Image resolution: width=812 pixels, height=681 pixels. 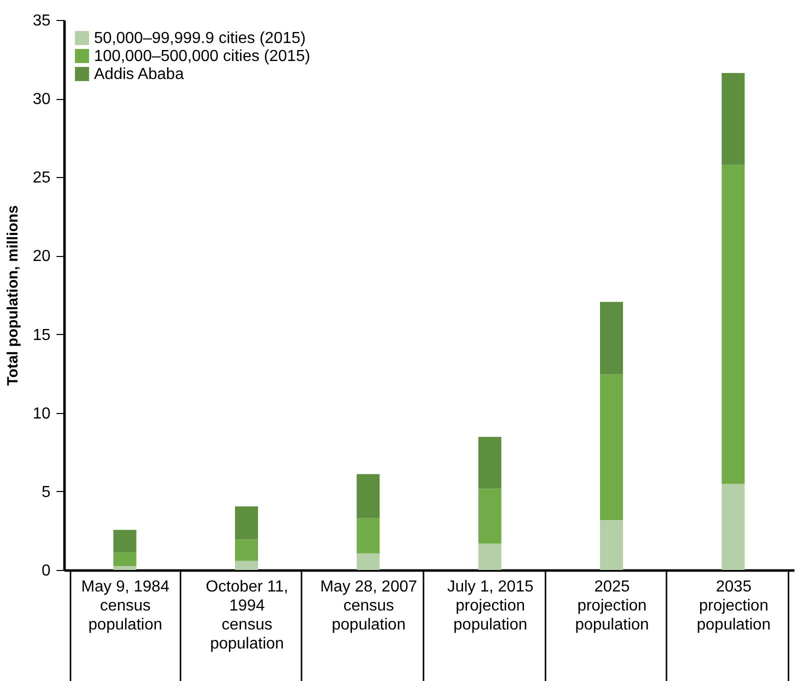 I want to click on x-tick-label: May 28, 2007 census population, so click(x=369, y=606).